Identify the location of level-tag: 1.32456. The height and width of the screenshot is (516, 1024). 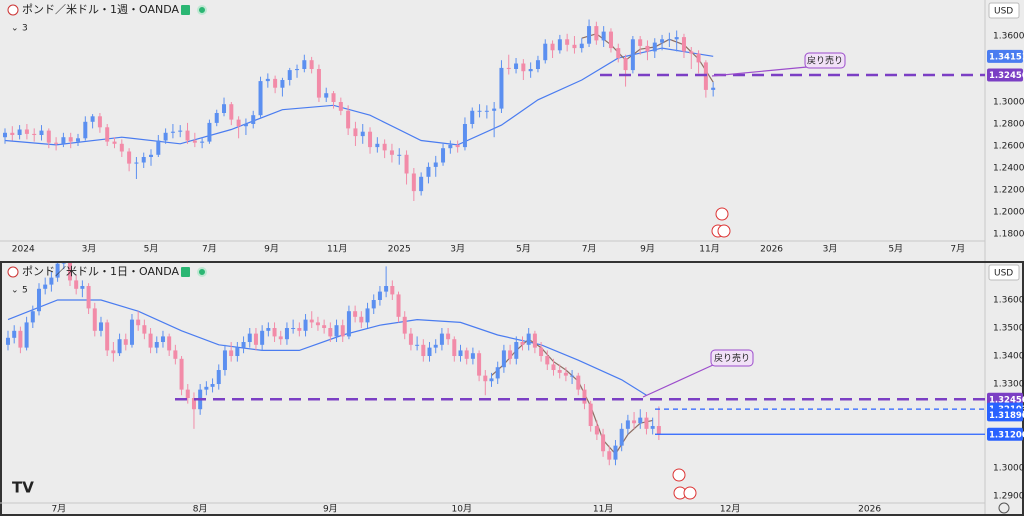
(1006, 400).